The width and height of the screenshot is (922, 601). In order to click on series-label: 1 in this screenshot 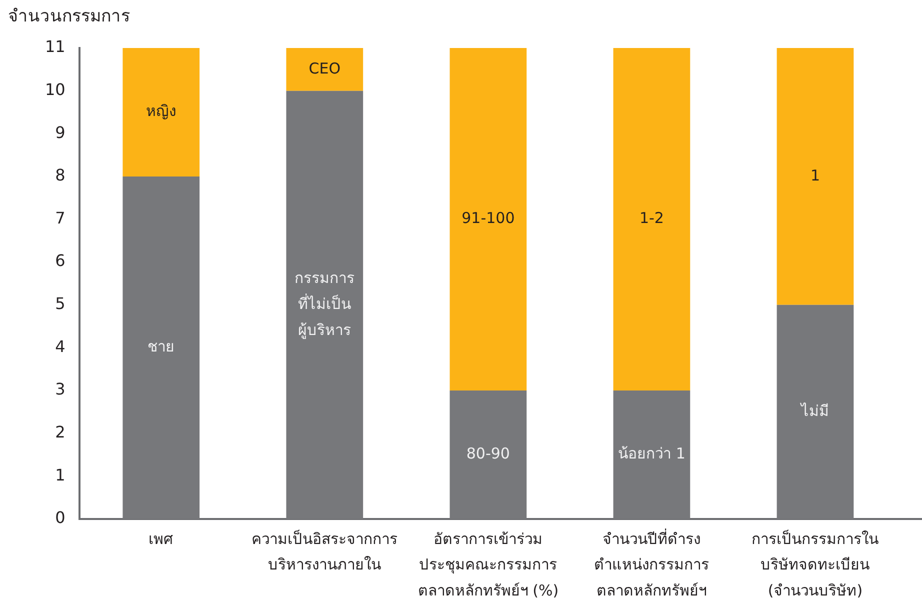, I will do `click(815, 175)`.